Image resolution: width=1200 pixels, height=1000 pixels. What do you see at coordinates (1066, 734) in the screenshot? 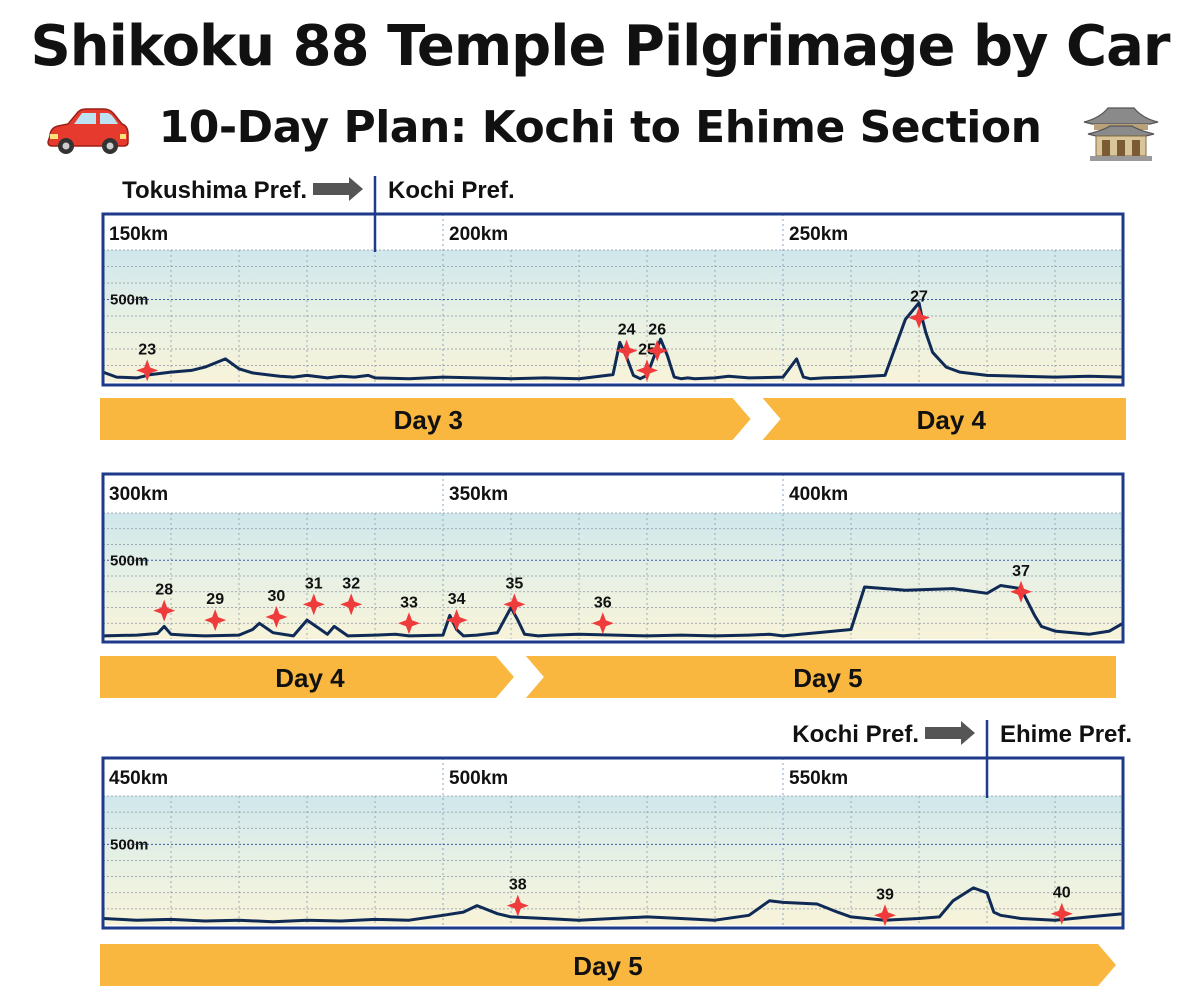
I see `prefecture-to-label: Ehime Pref.` at bounding box center [1066, 734].